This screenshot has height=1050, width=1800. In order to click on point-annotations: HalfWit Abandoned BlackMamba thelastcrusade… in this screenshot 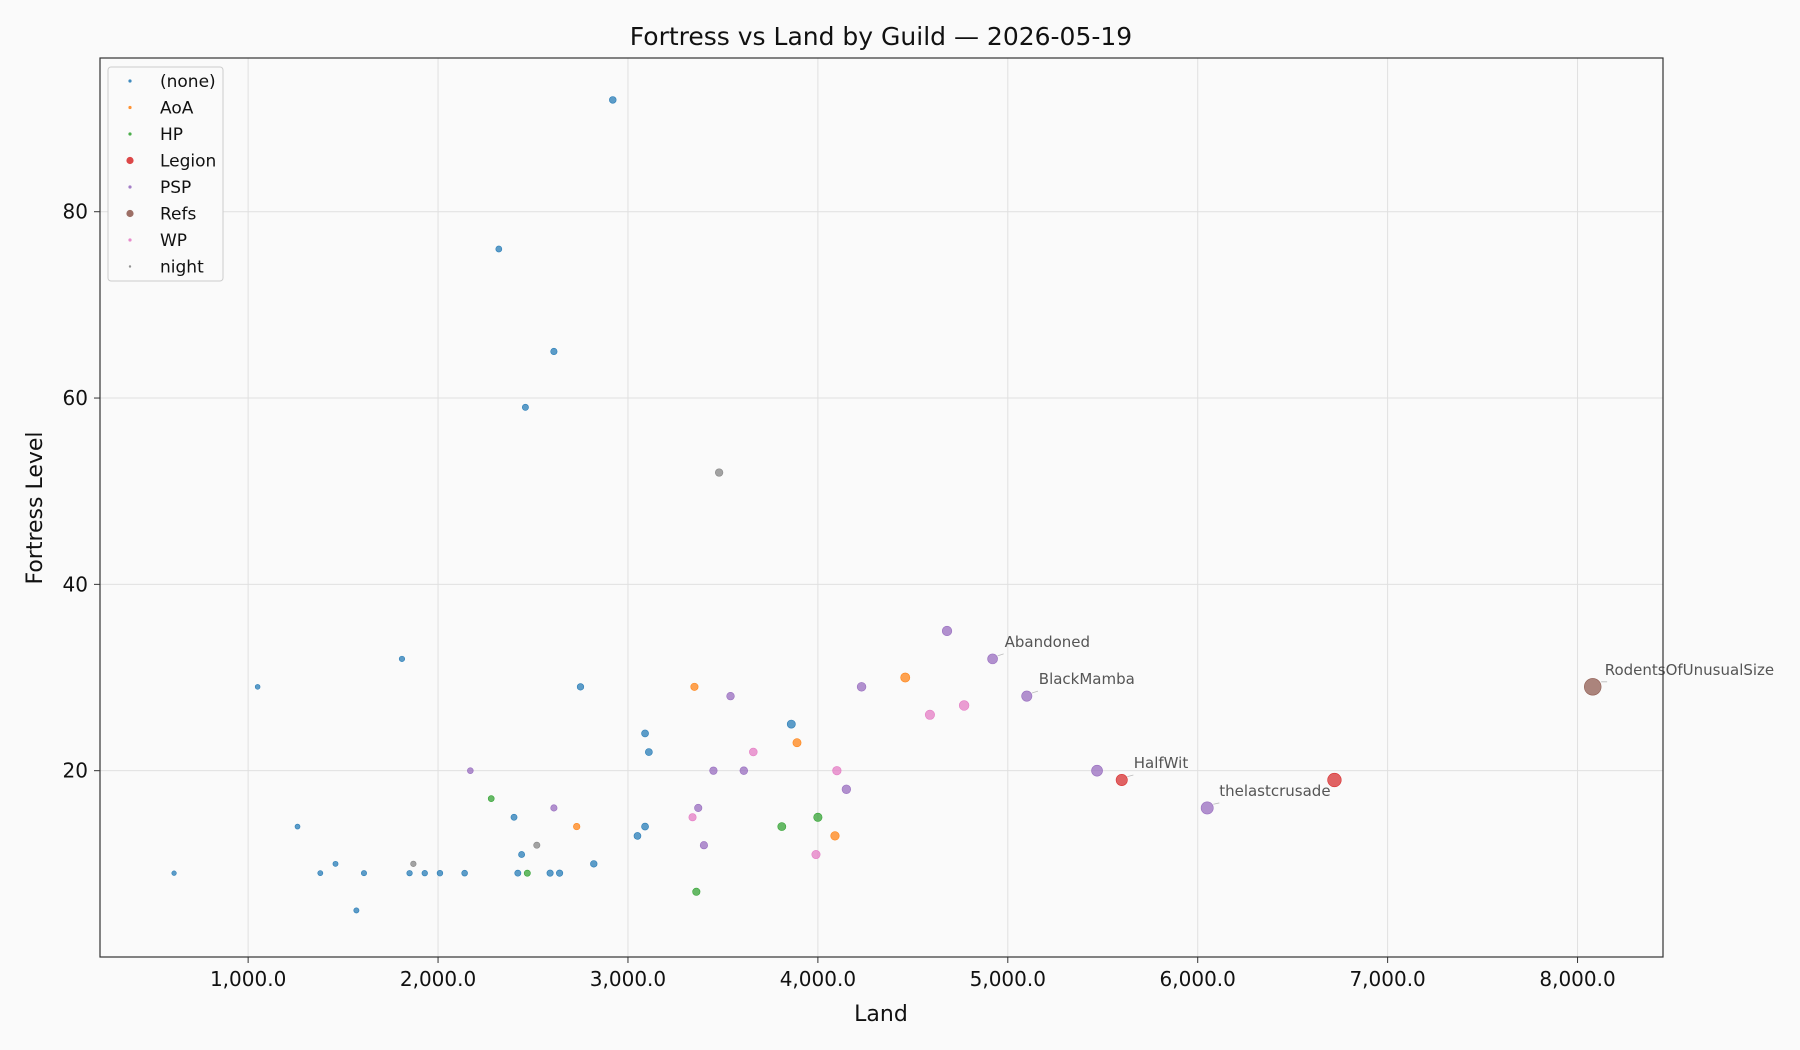, I will do `click(1385, 719)`.